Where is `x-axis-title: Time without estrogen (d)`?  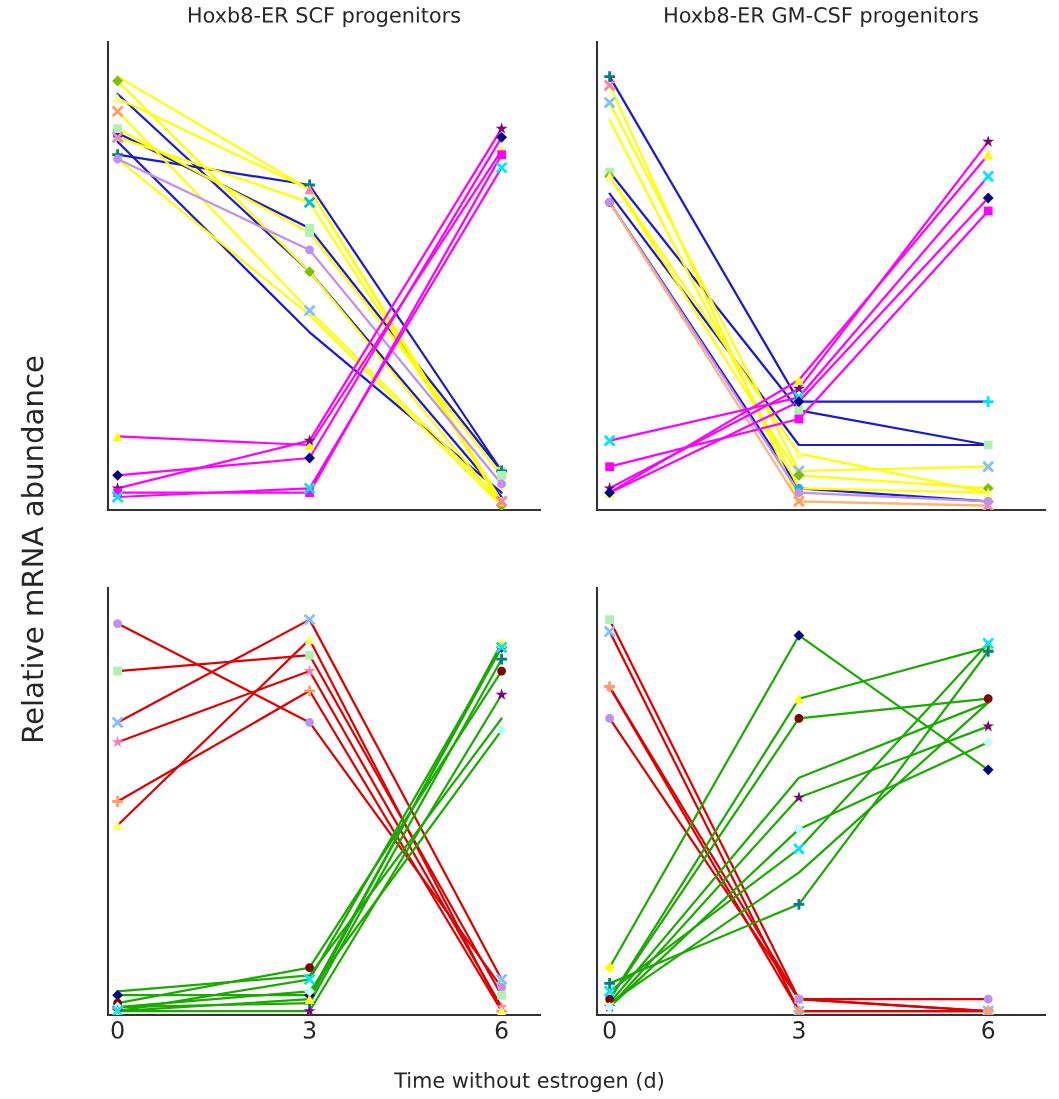 x-axis-title: Time without estrogen (d) is located at coordinates (528, 1082).